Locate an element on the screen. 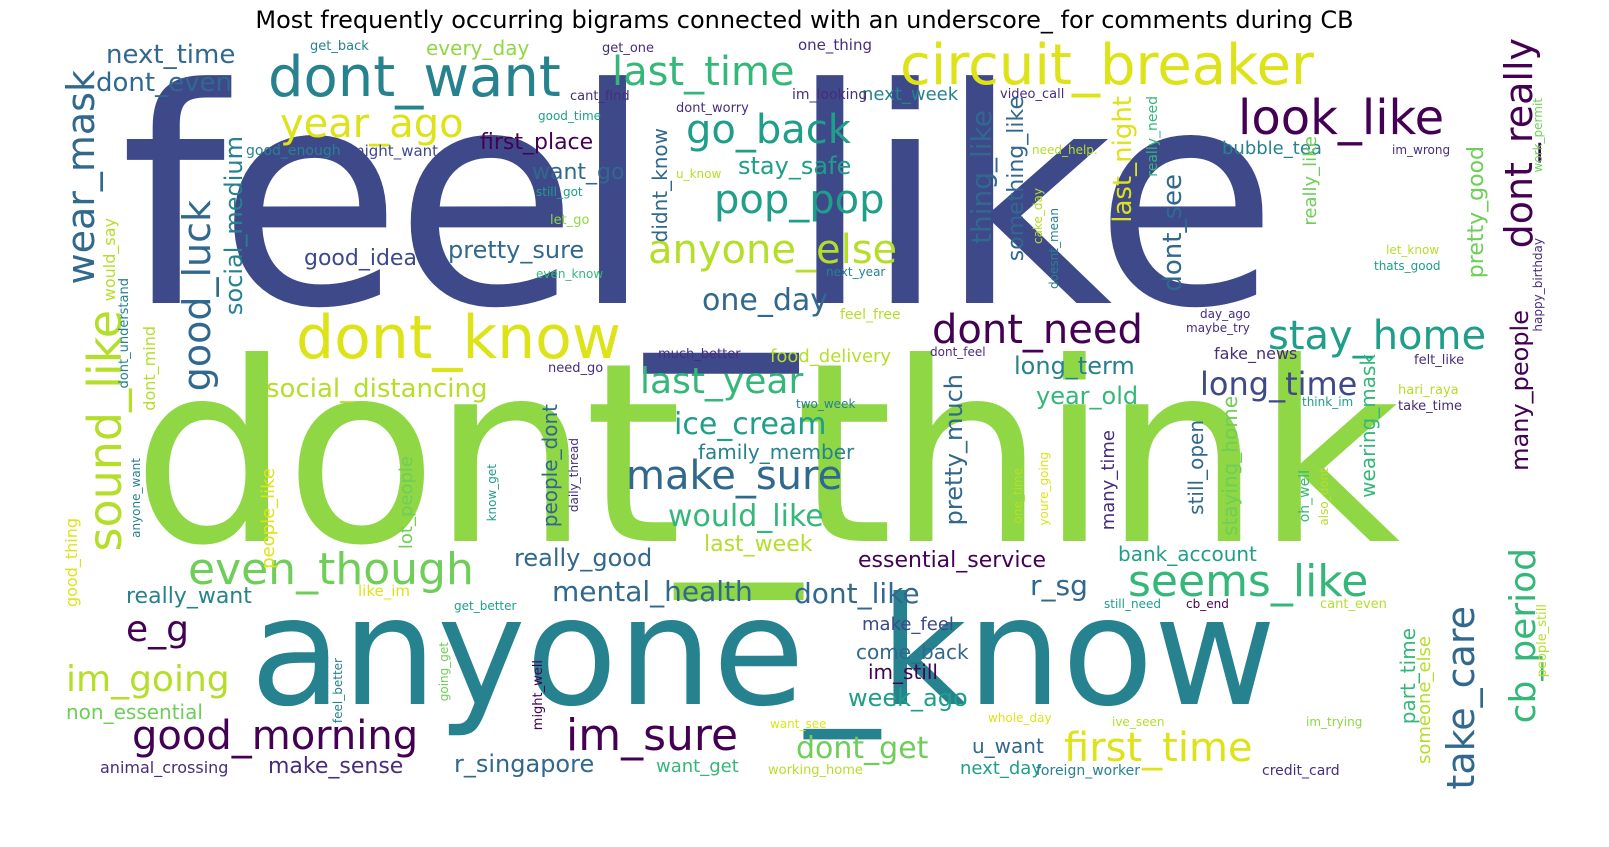  word-still_open: still_open is located at coordinates (1196, 467).